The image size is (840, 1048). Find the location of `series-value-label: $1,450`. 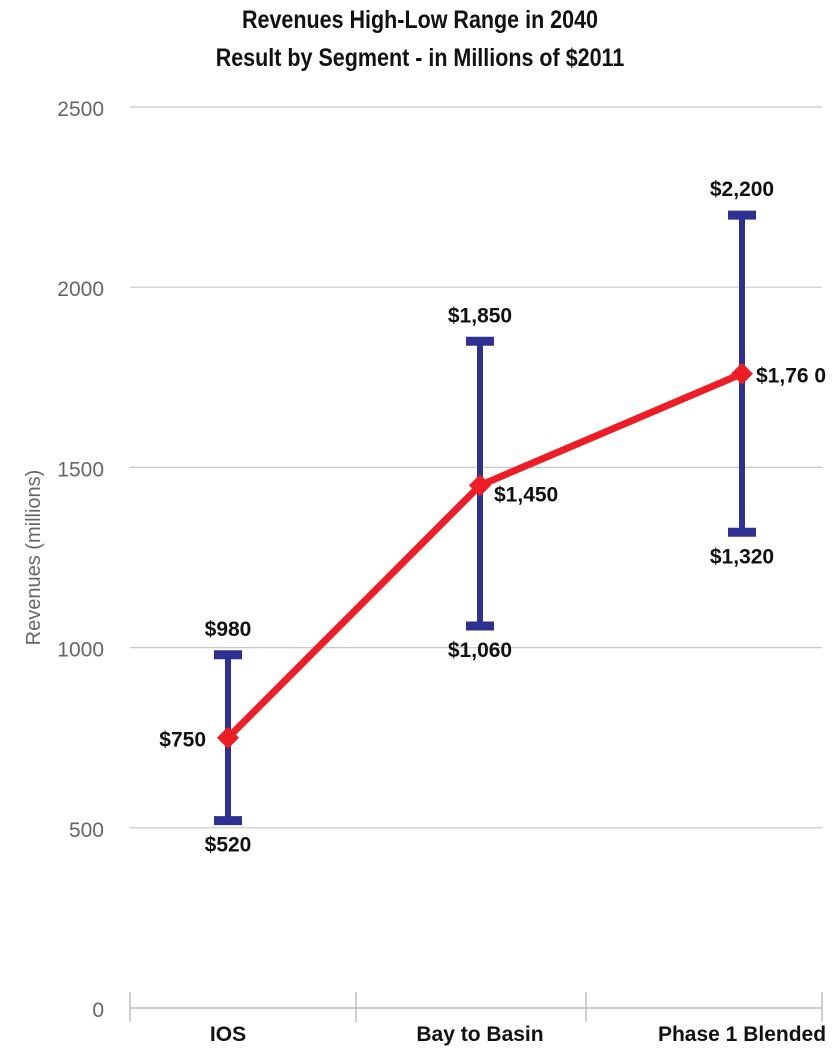

series-value-label: $1,450 is located at coordinates (526, 494).